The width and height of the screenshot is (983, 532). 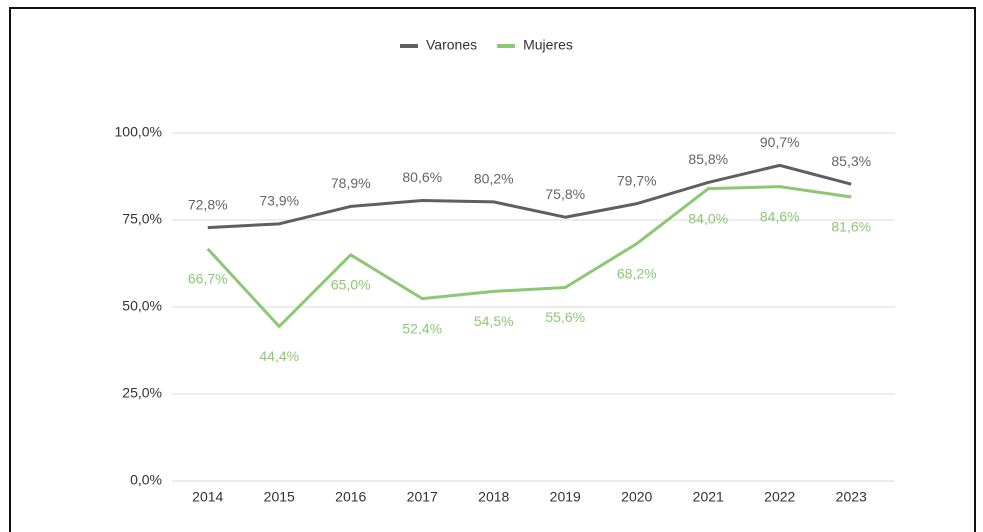 I want to click on y-tick-label: 0,0%, so click(x=146, y=480).